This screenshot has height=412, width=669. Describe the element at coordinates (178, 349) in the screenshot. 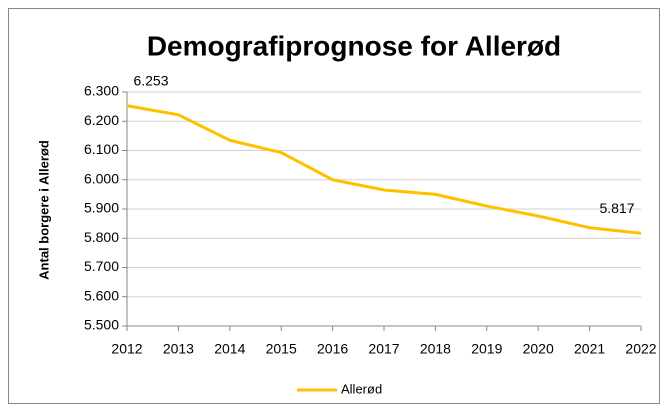

I see `x-tick-label: 2013` at that location.